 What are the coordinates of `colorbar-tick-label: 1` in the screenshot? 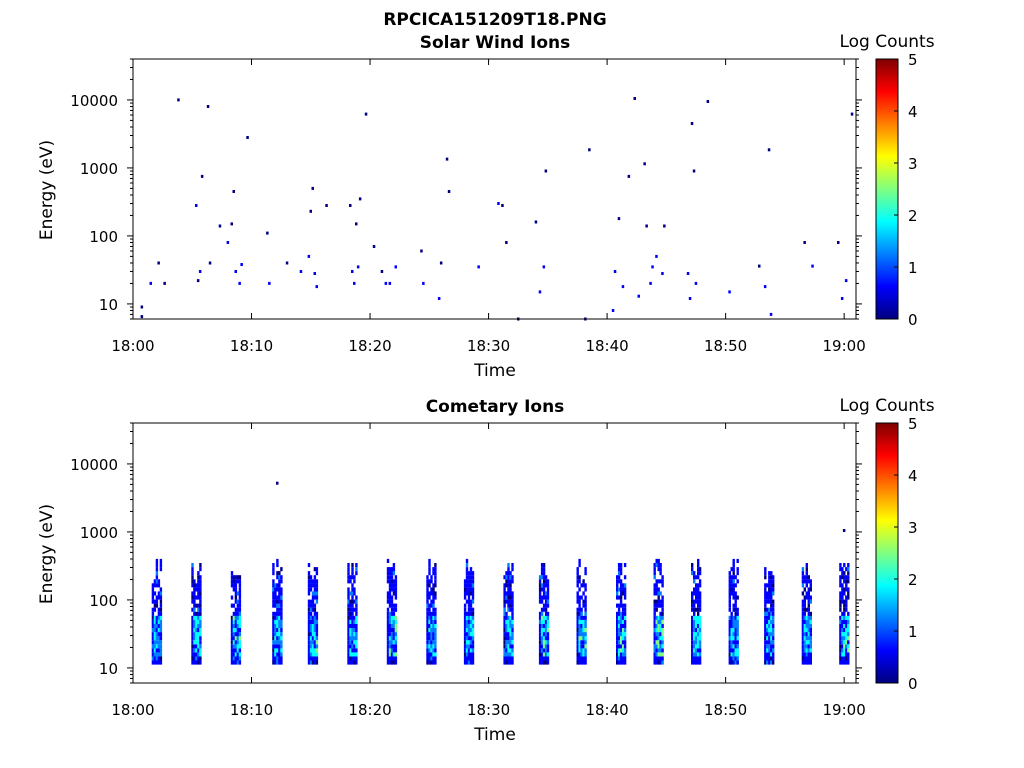 It's located at (913, 632).